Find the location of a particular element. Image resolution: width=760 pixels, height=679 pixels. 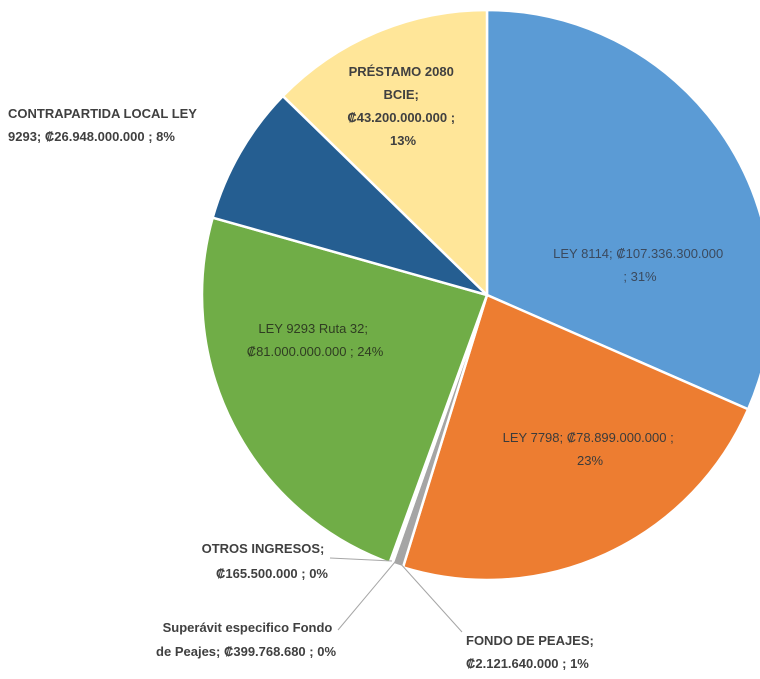

label-ley7798-line1: LEY 7798; ₡78.899.000.000 ; is located at coordinates (588, 437).